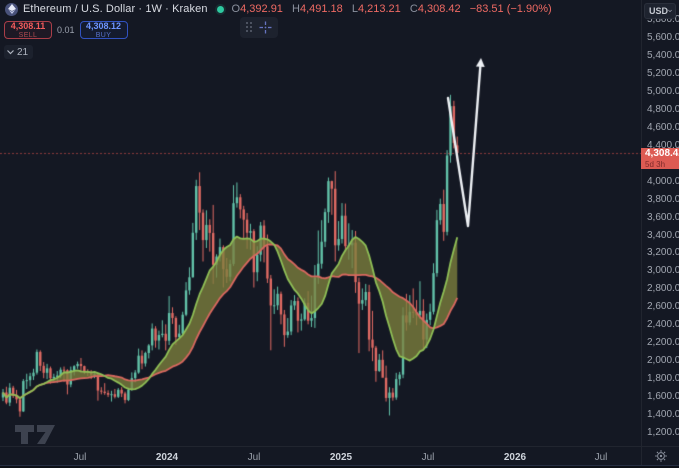  I want to click on price-axis-label: 1,400.00, so click(663, 415).